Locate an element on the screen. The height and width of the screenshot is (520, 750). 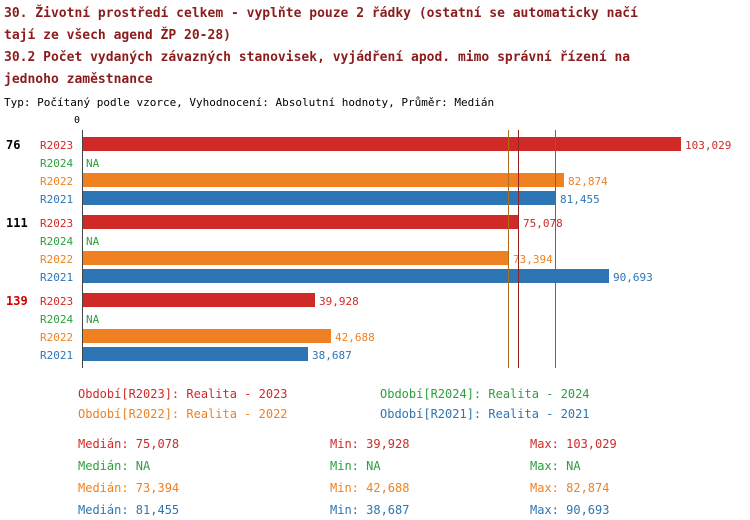
group-label: 139 is located at coordinates (17, 301).